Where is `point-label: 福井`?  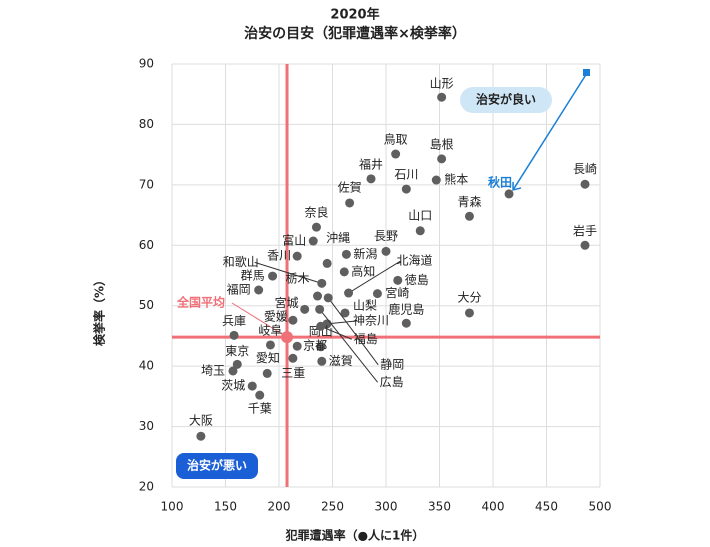 point-label: 福井 is located at coordinates (371, 163).